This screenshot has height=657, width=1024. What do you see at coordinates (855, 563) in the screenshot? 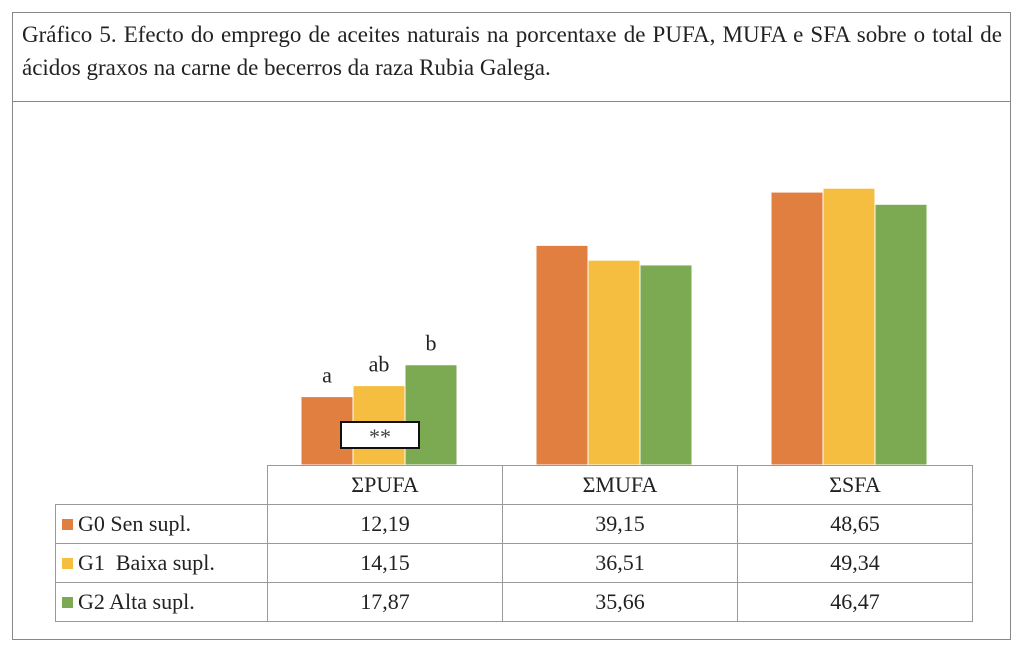
I see `table-cell: 49,34` at bounding box center [855, 563].